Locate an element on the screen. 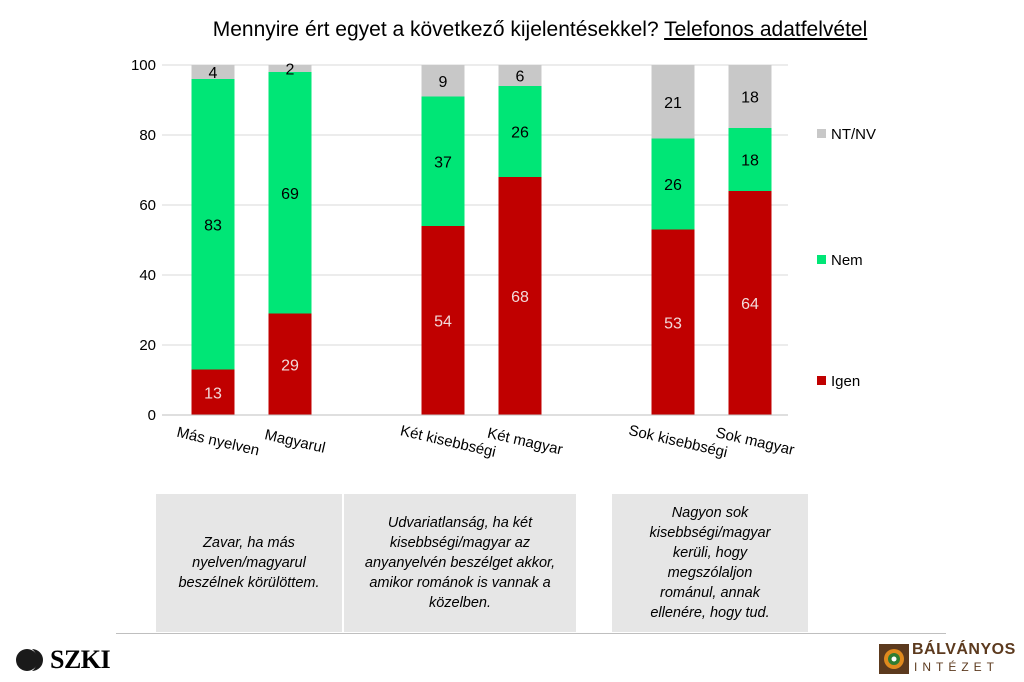 This screenshot has width=1024, height=682. data-label: 21 is located at coordinates (673, 103).